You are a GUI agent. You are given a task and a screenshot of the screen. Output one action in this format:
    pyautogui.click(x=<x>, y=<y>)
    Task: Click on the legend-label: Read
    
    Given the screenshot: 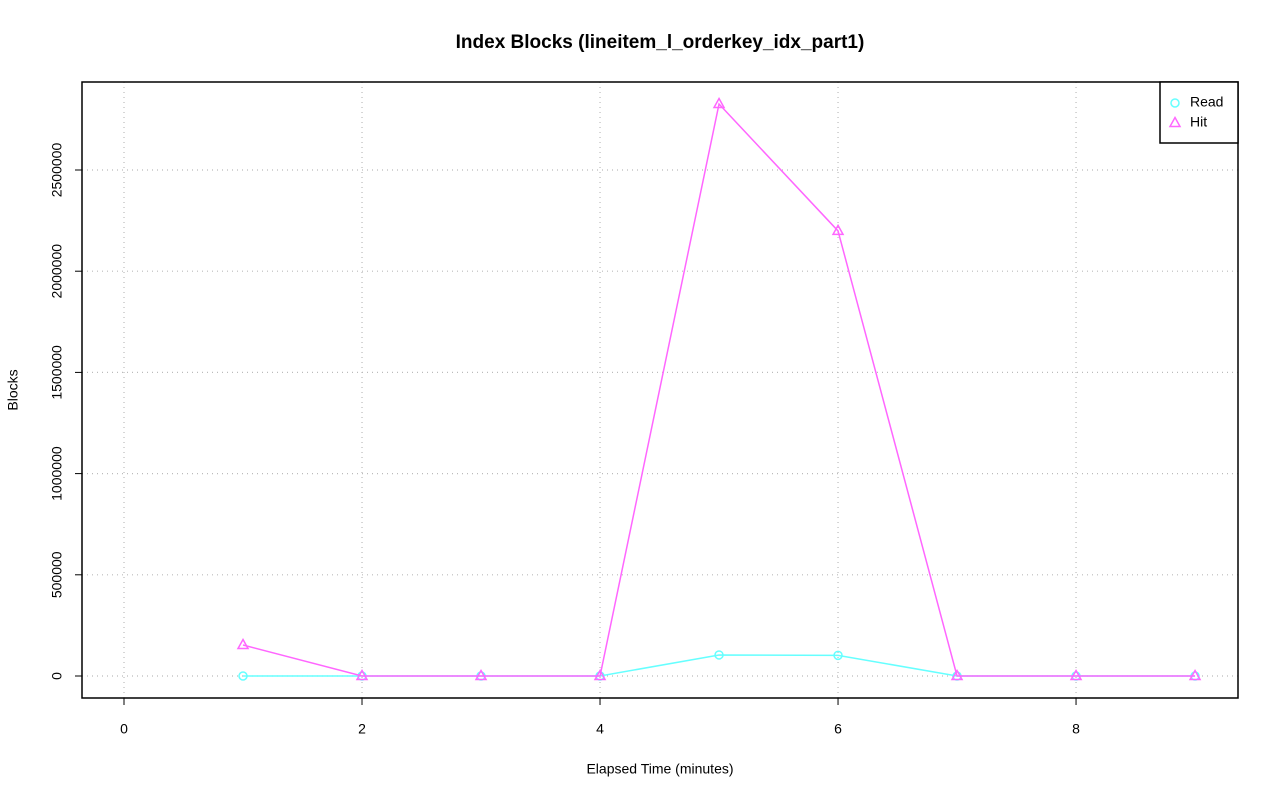 What is the action you would take?
    pyautogui.click(x=1206, y=102)
    